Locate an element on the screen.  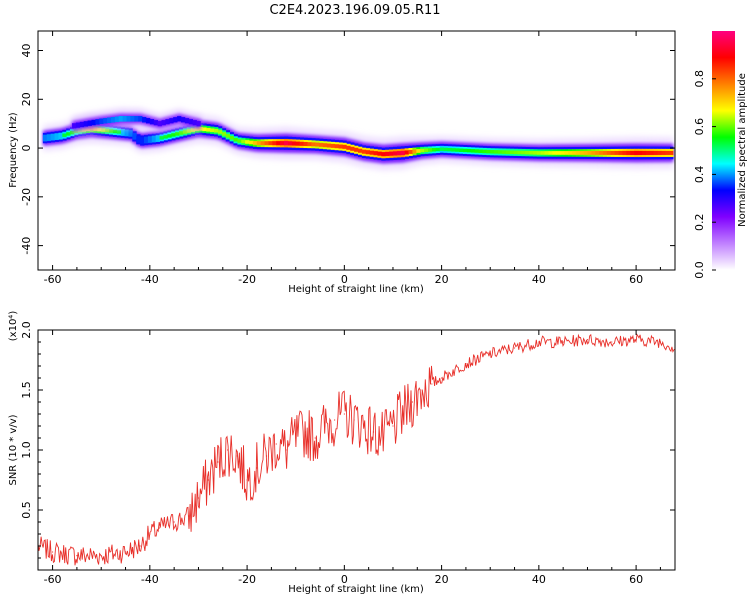
snr-x-tick-label: -40 is located at coordinates (150, 579).